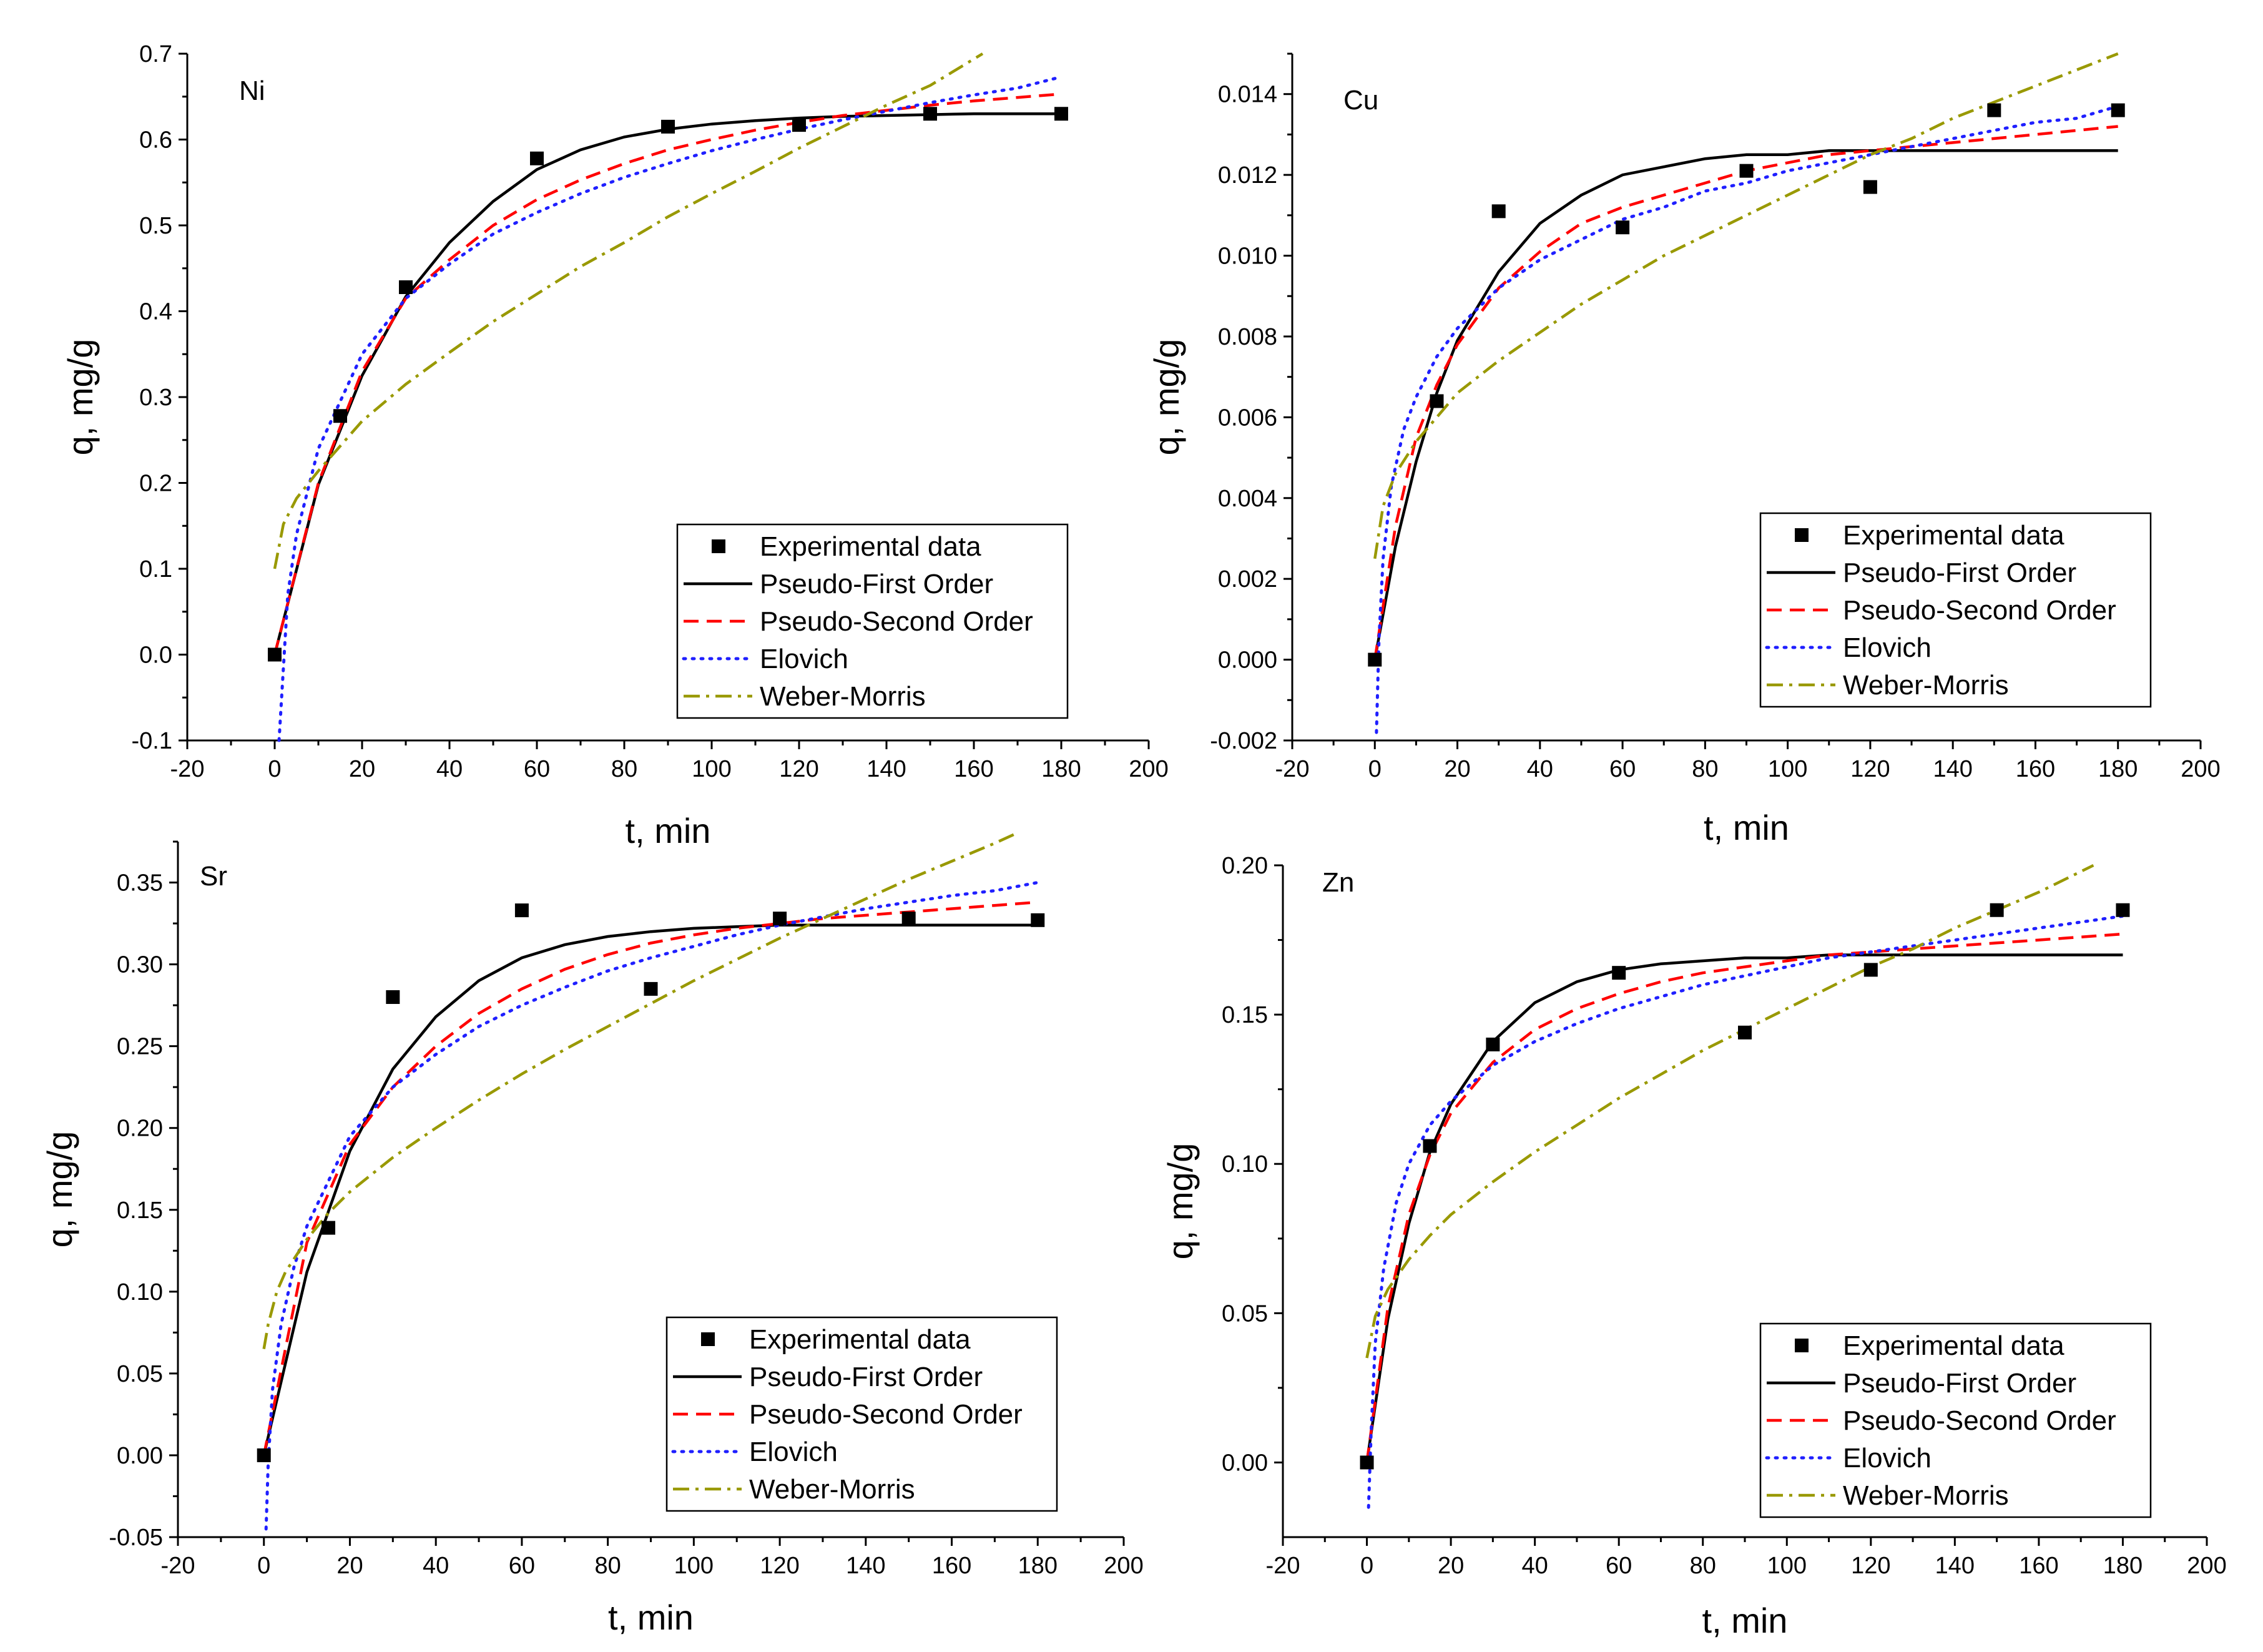  Describe the element at coordinates (719, 546) in the screenshot. I see `legend-marker-square` at that location.